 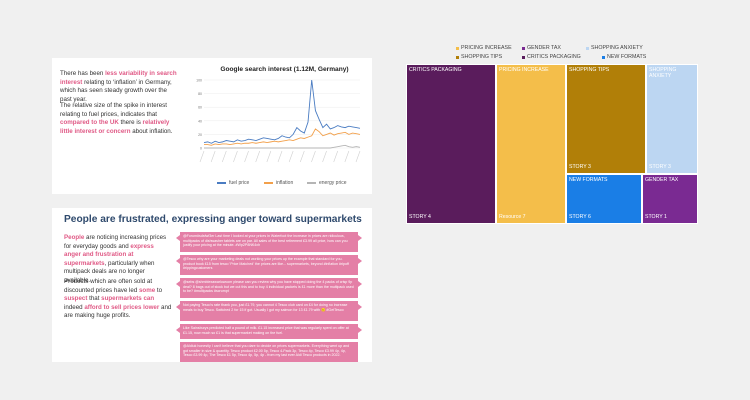 What do you see at coordinates (282, 111) in the screenshot?
I see `series-line-fuel-price` at bounding box center [282, 111].